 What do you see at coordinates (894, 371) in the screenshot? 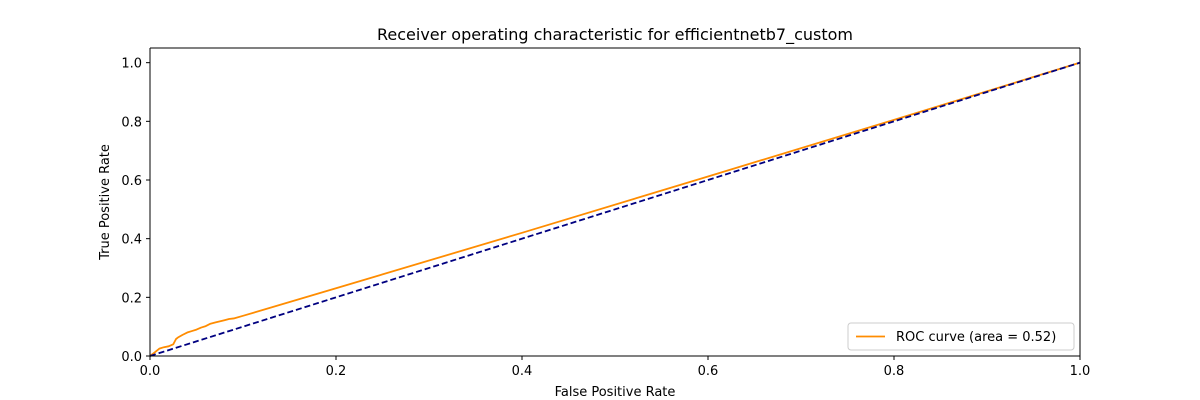
I see `x-tick-label: 0.8` at bounding box center [894, 371].